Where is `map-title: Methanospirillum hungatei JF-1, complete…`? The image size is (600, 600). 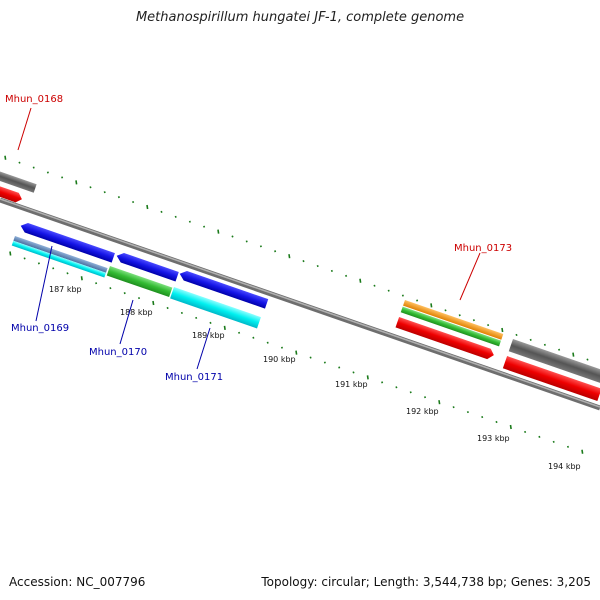 map-title: Methanospirillum hungatei JF-1, complete… is located at coordinates (300, 17).